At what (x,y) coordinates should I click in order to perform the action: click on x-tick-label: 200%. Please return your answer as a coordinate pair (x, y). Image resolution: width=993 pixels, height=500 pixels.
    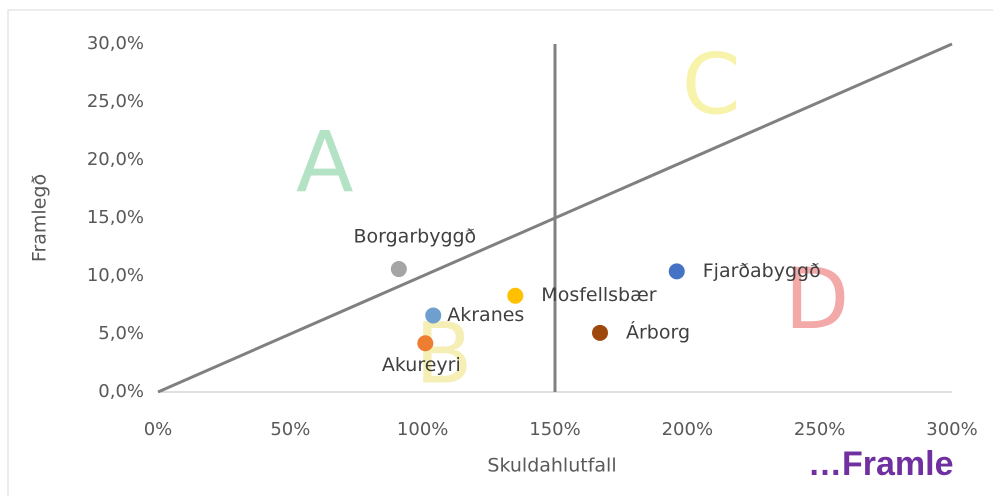
    Looking at the image, I should click on (687, 429).